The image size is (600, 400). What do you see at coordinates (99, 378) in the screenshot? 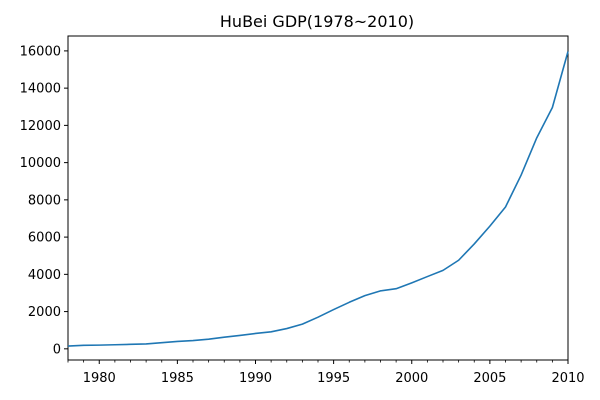
I see `x-tick-label: 1980` at bounding box center [99, 378].